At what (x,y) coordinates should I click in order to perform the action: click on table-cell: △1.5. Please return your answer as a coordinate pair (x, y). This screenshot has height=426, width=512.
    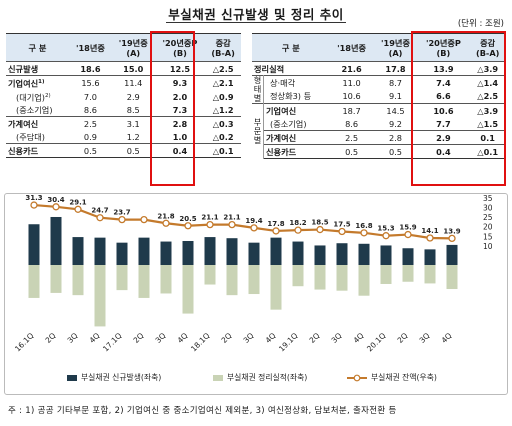
    Looking at the image, I should click on (488, 123).